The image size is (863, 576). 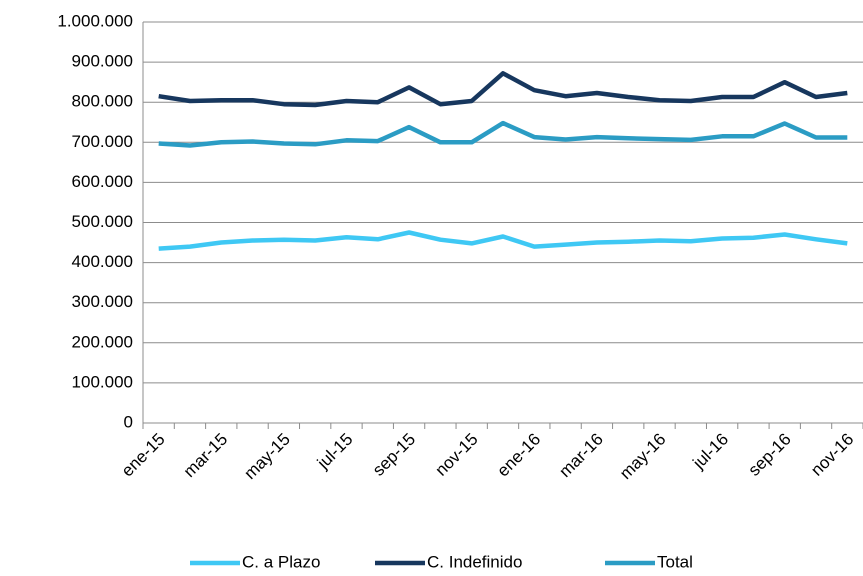 What do you see at coordinates (832, 455) in the screenshot?
I see `x-tick-label: nov-16` at bounding box center [832, 455].